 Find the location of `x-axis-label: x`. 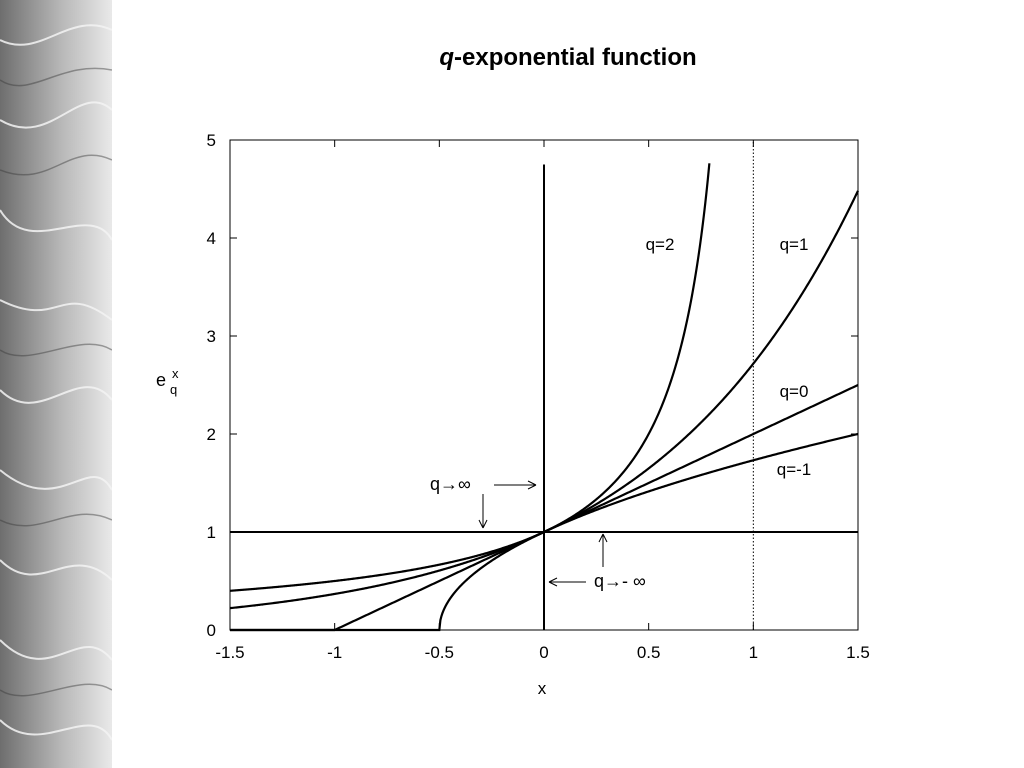

x-axis-label: x is located at coordinates (542, 688).